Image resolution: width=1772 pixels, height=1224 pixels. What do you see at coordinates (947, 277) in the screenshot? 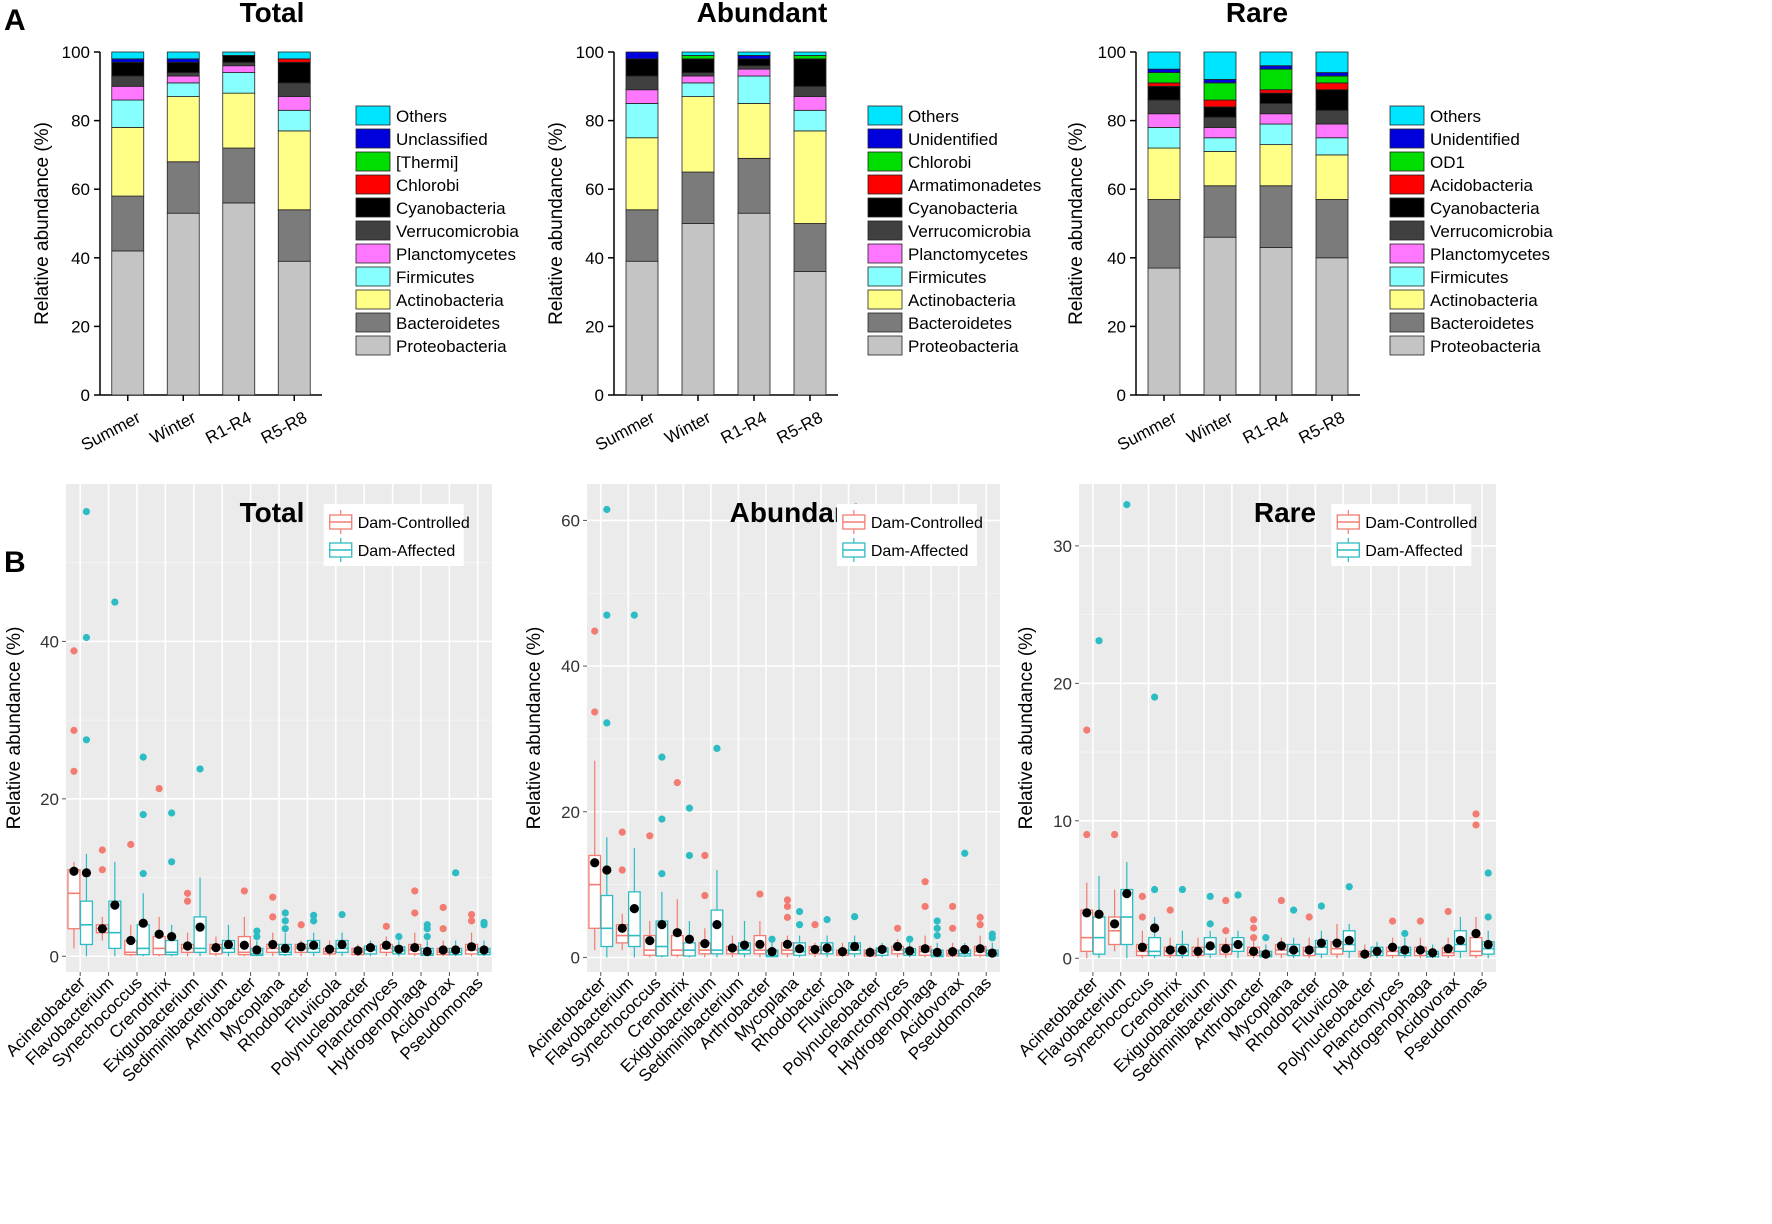
I see `legend-label: Firmicutes` at bounding box center [947, 277].